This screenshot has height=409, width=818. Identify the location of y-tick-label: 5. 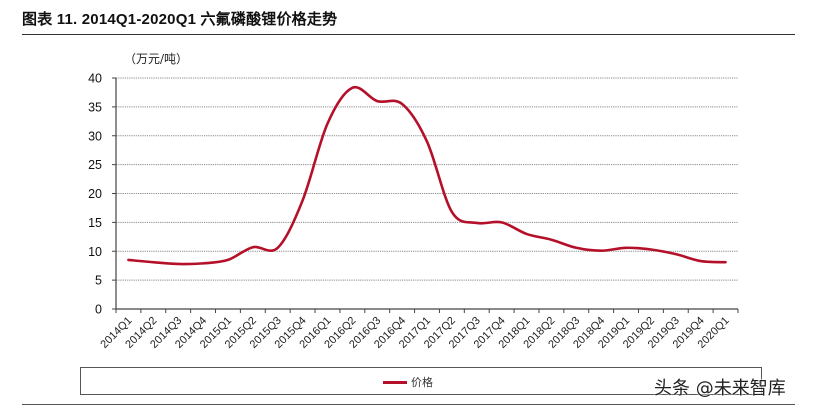
(98, 281).